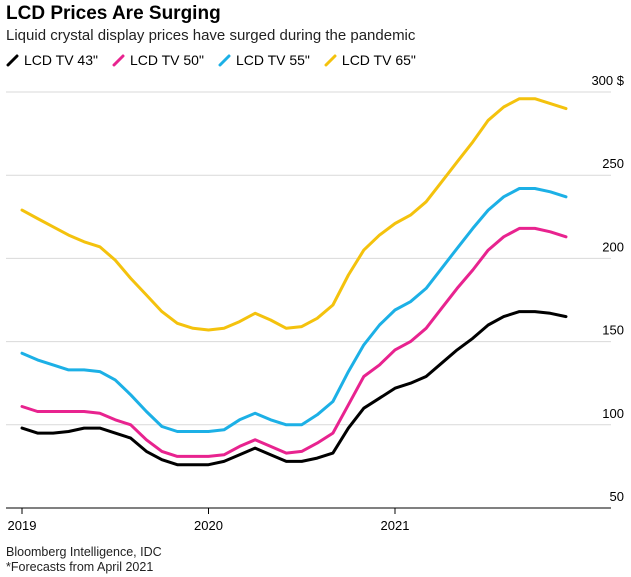  What do you see at coordinates (395, 525) in the screenshot?
I see `x-tick-label: 2021` at bounding box center [395, 525].